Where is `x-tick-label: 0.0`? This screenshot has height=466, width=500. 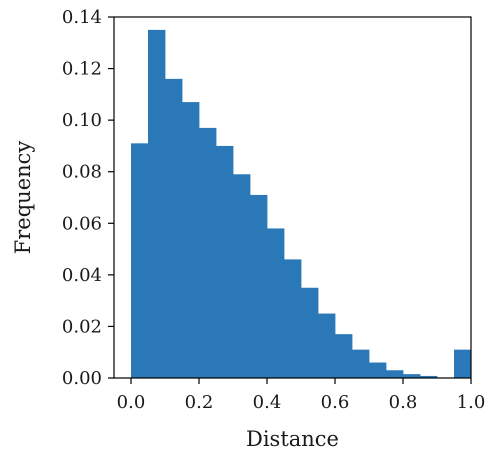 x-tick-label: 0.0 is located at coordinates (131, 402).